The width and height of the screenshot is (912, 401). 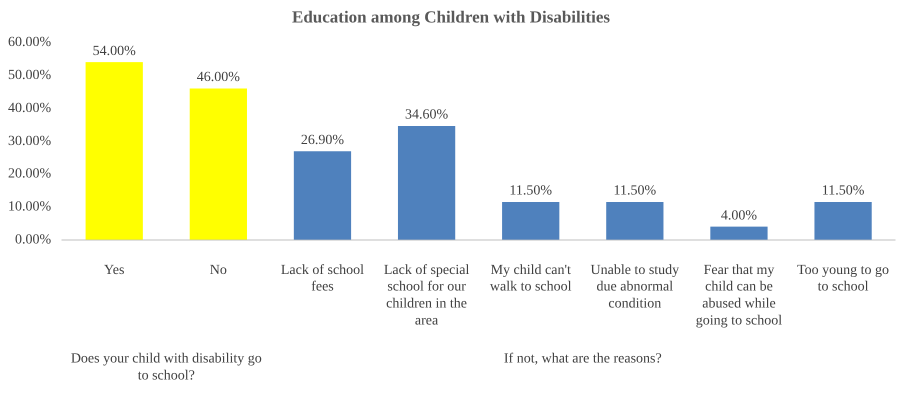 I want to click on x-tick-label: Fear that my child can be abused while going to school, so click(x=739, y=295).